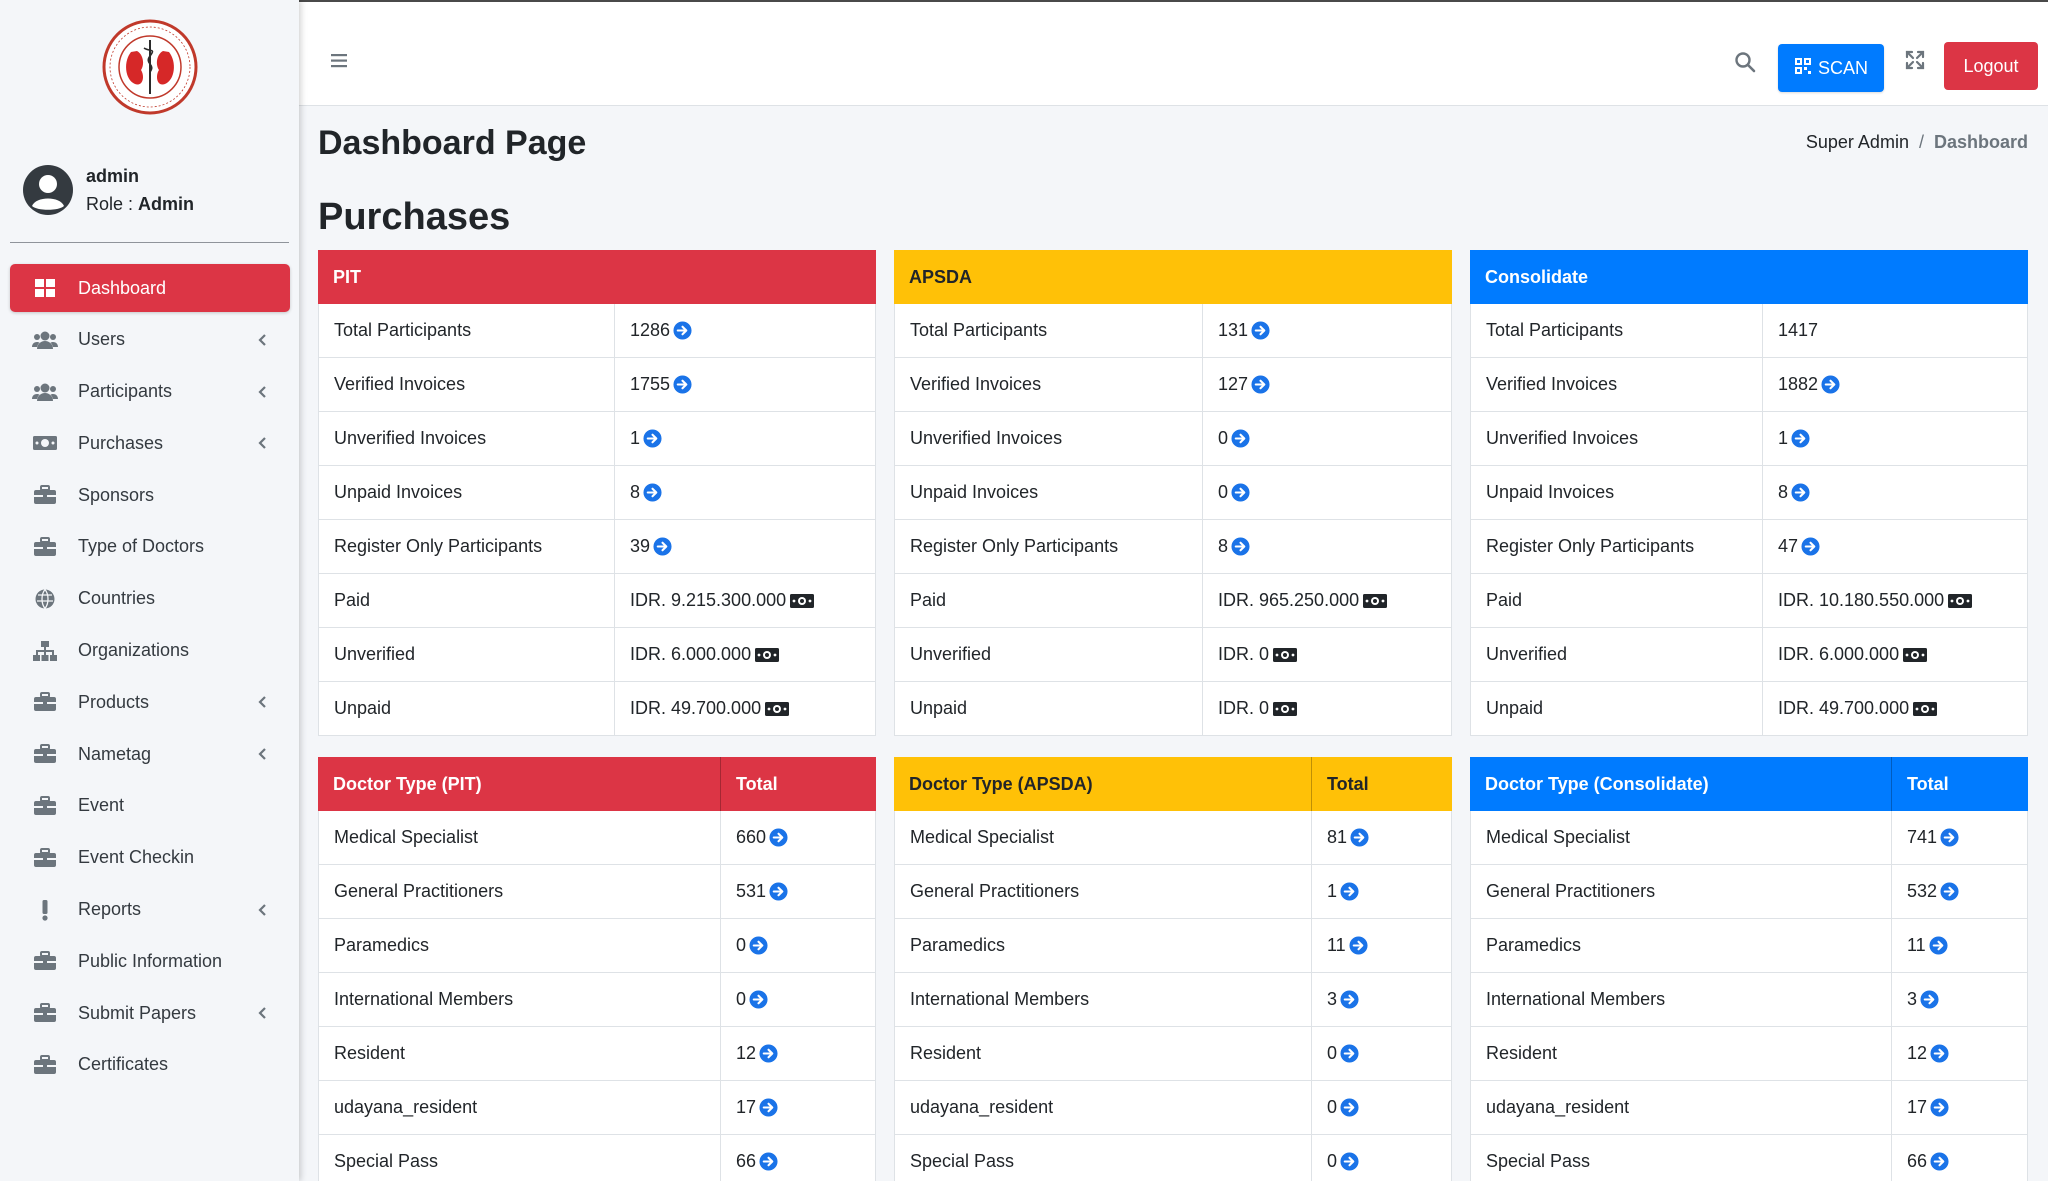 This screenshot has width=2048, height=1181. I want to click on sidebar-item-event: Event, so click(150, 806).